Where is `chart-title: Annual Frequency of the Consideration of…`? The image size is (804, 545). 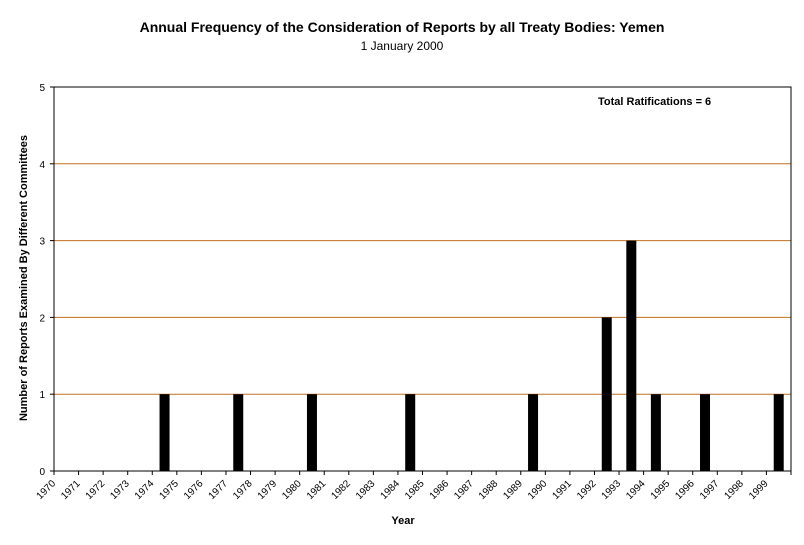 chart-title: Annual Frequency of the Consideration of… is located at coordinates (402, 27).